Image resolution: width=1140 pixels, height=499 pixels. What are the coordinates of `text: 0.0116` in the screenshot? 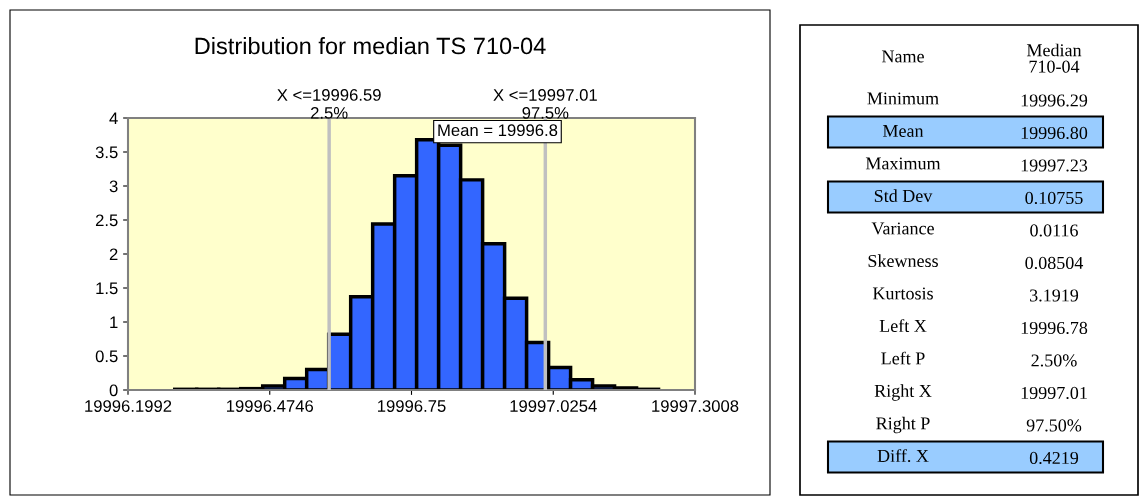 It's located at (1054, 230).